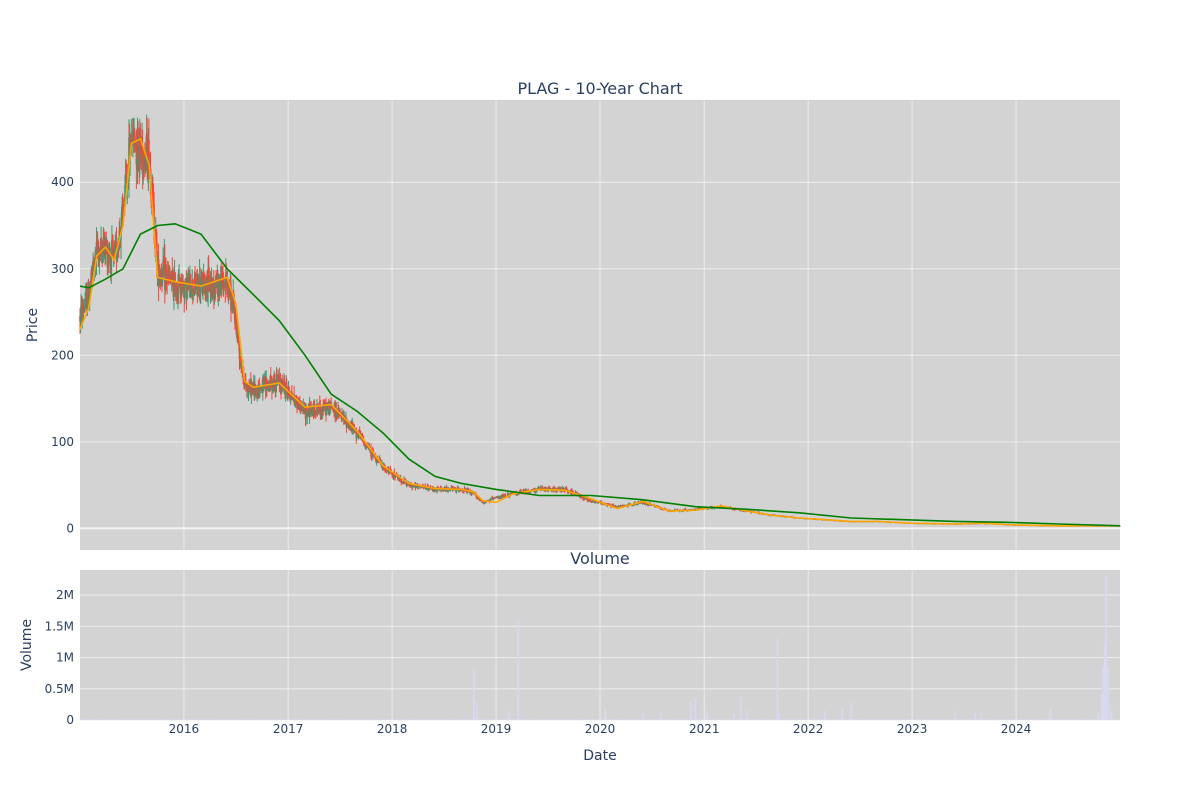 Image resolution: width=1200 pixels, height=800 pixels. Describe the element at coordinates (912, 729) in the screenshot. I see `x-tick-label: 2023` at that location.